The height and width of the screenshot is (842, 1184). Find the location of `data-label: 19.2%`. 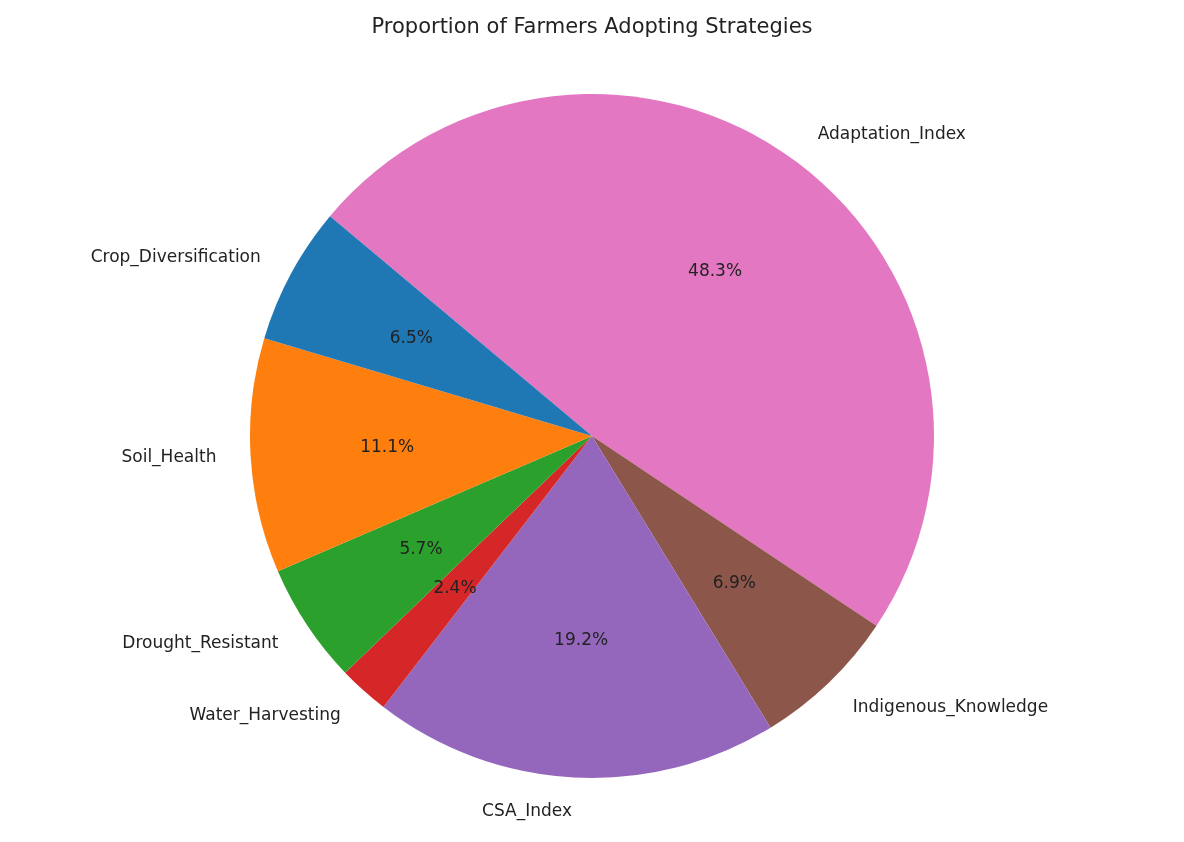

data-label: 19.2% is located at coordinates (581, 639).